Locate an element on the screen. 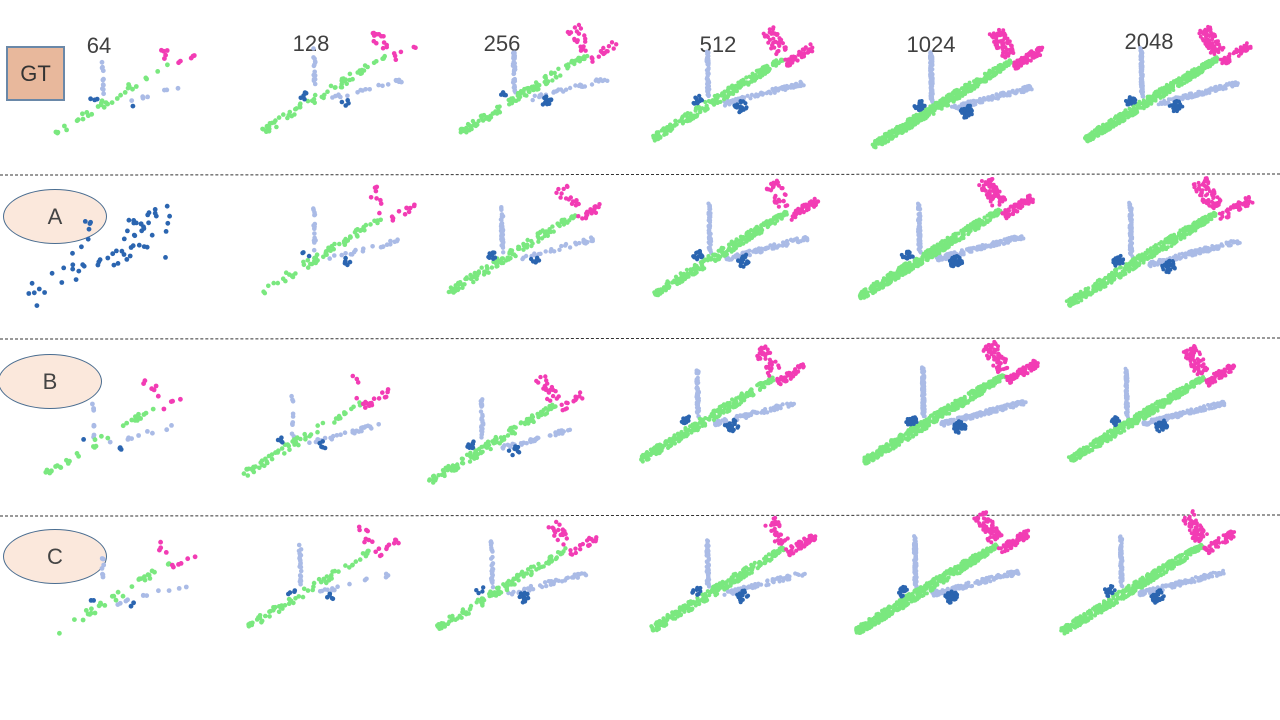 Image resolution: width=1280 pixels, height=720 pixels. point-cloud-row2-col5 is located at coordinates (946, 239).